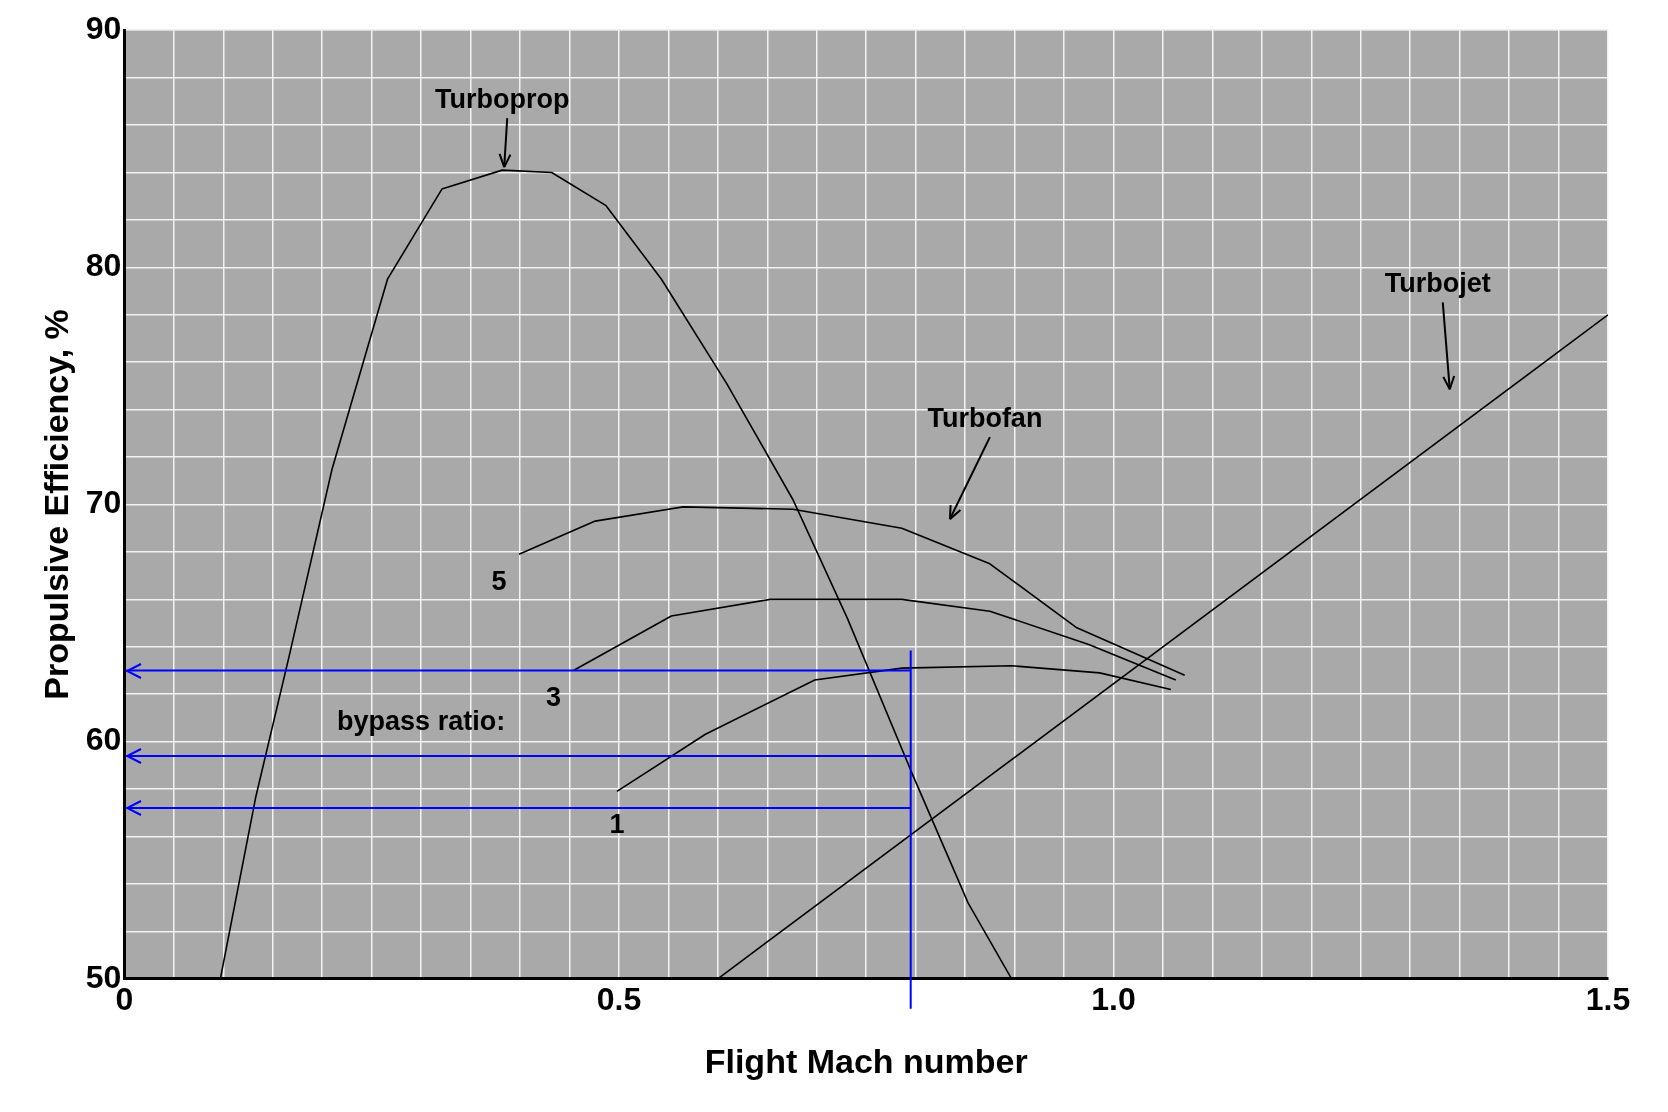 This screenshot has width=1668, height=1112. Describe the element at coordinates (619, 998) in the screenshot. I see `x-tick-label: 0.5` at that location.